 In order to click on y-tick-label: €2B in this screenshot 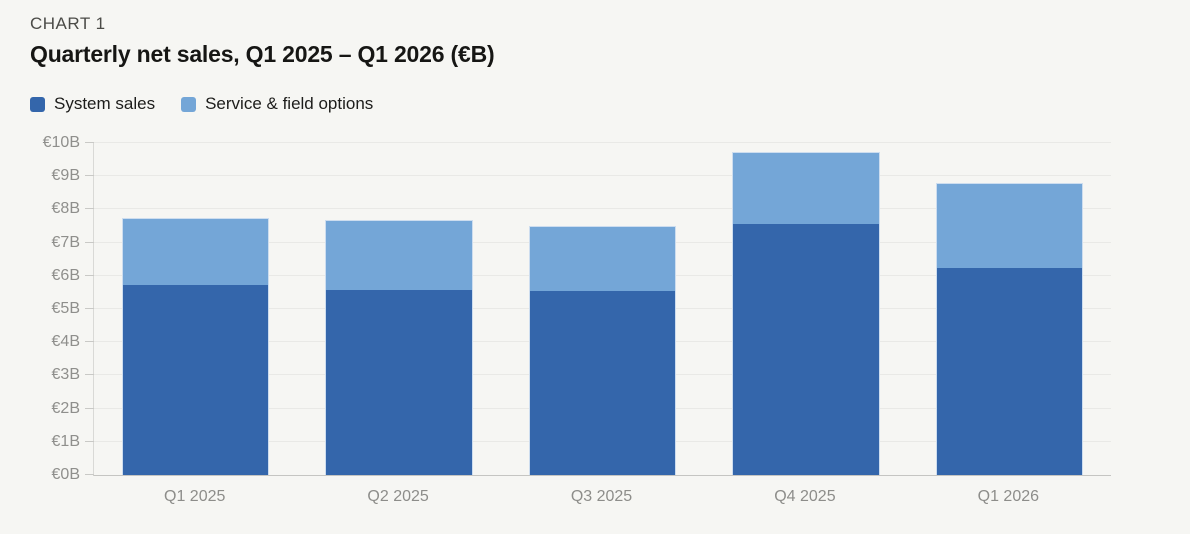, I will do `click(65, 408)`.